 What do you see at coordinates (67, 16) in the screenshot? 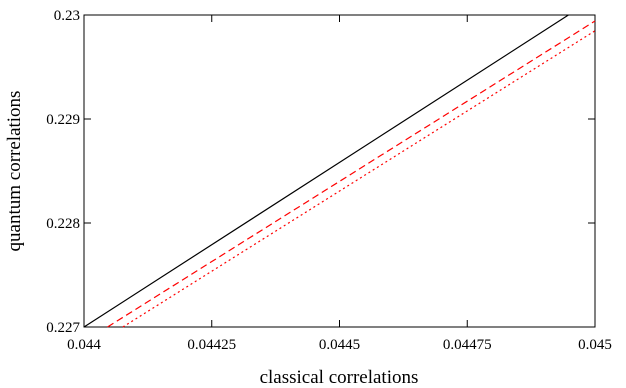
I see `y-tick-label: 0.23` at bounding box center [67, 16].